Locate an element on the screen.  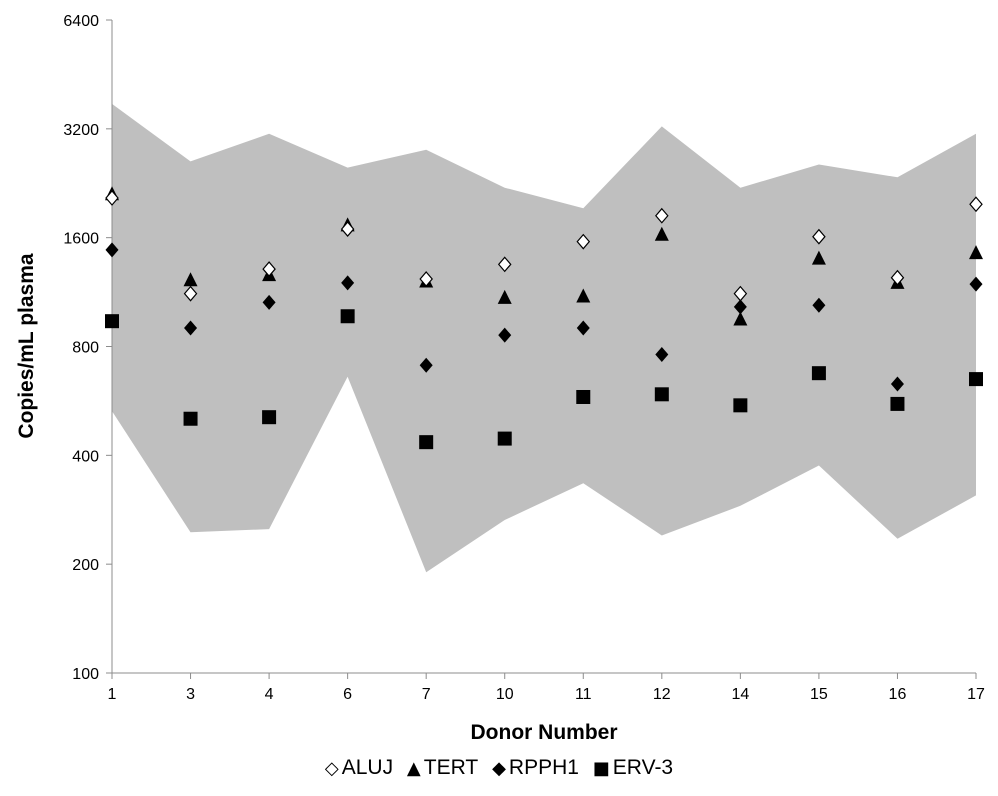
legend-item-aluj: ◇ ALUJ is located at coordinates (359, 767).